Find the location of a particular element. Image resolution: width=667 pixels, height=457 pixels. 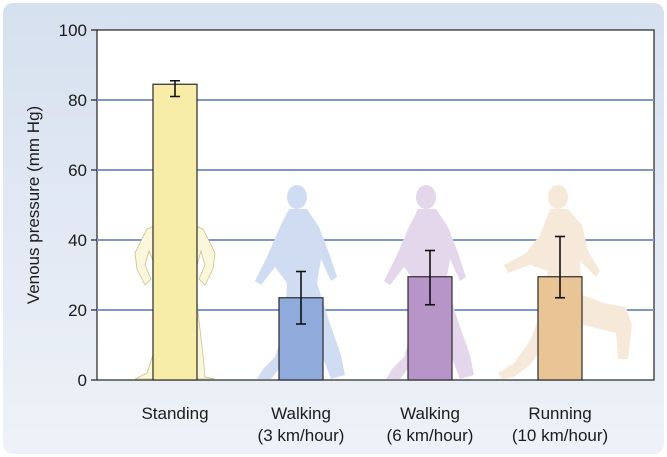

x-category-sublabel: (6 km/hour) is located at coordinates (430, 435).